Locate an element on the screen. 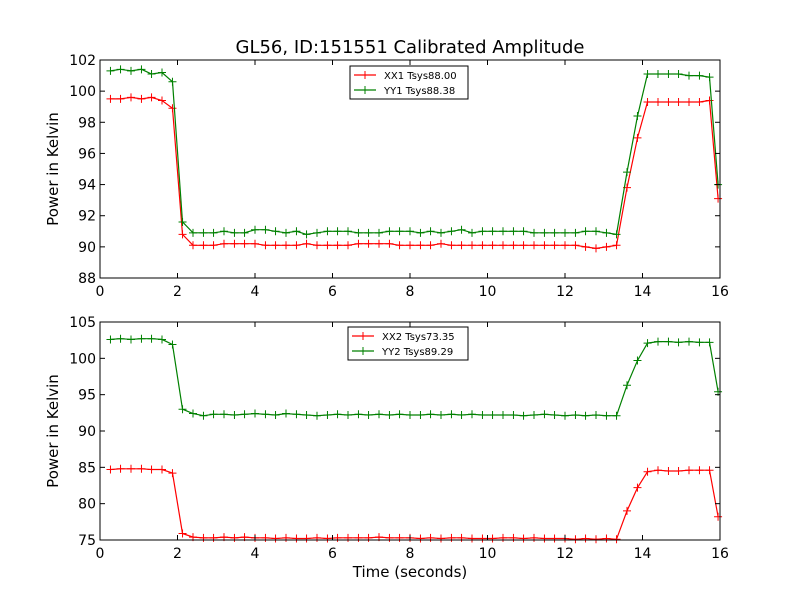 This screenshot has width=800, height=604. x-tick-label: 2 is located at coordinates (177, 554).